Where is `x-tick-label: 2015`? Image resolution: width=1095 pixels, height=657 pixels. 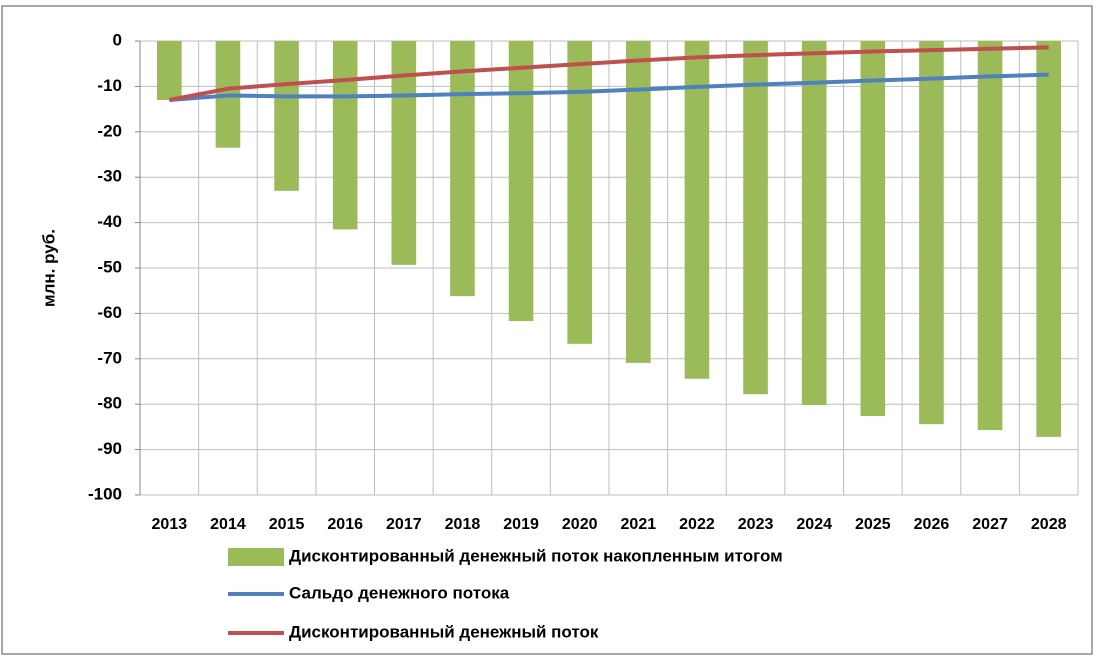 x-tick-label: 2015 is located at coordinates (287, 524).